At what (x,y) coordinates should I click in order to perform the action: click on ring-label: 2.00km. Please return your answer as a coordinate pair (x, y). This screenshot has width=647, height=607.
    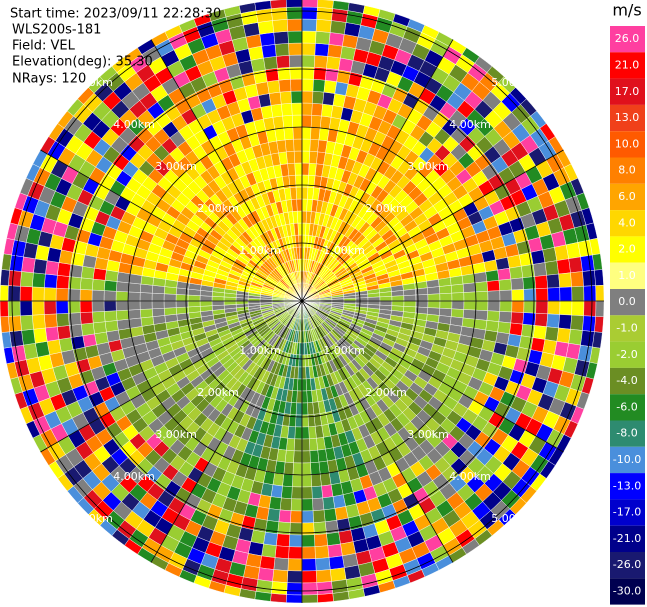
    Looking at the image, I should click on (218, 208).